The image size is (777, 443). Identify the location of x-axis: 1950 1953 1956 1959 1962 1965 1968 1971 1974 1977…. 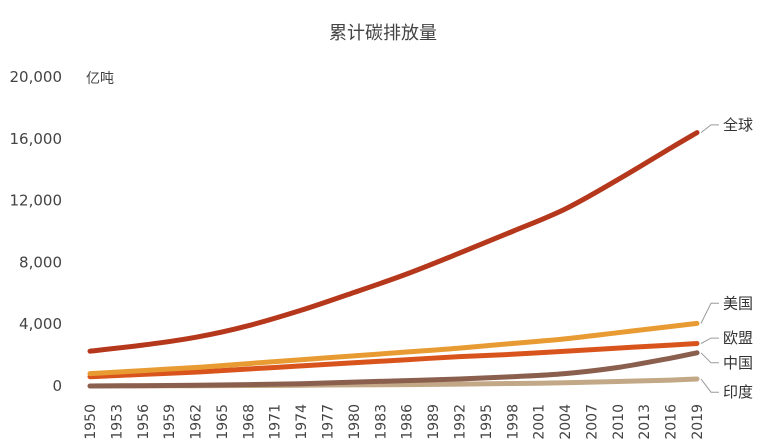
(394, 422).